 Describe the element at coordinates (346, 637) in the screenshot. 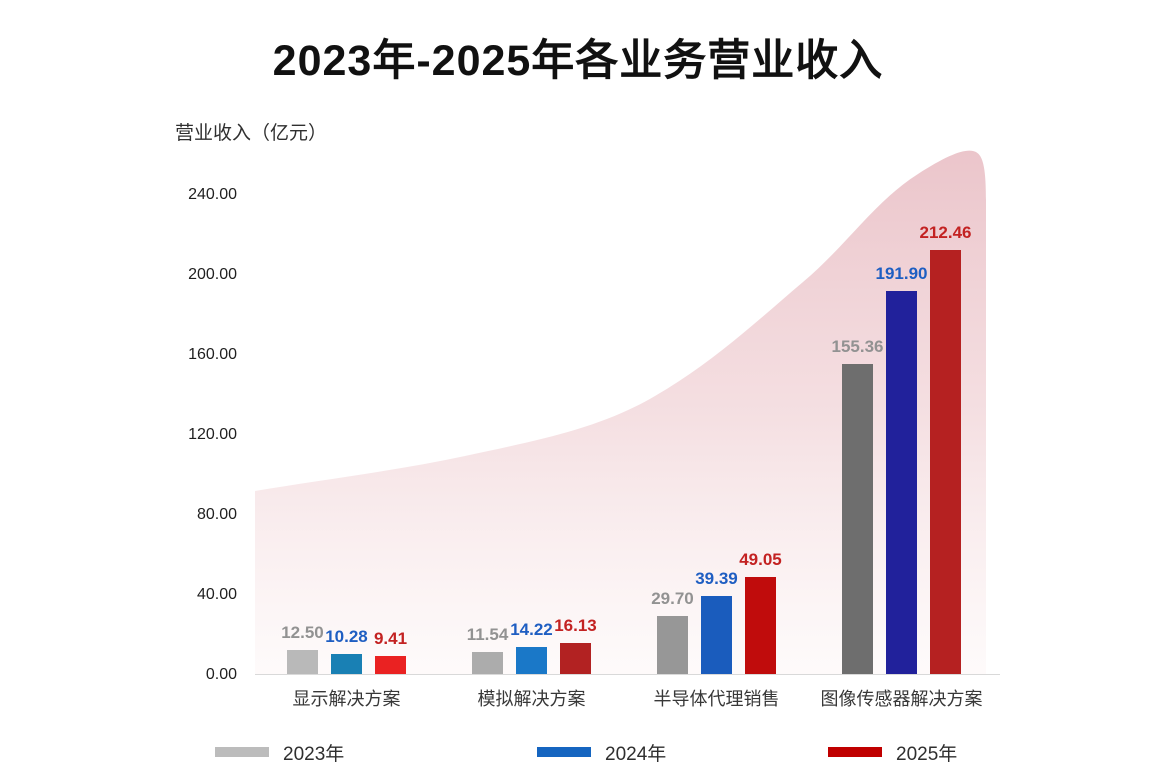

I see `bar-value-label: 10.28` at that location.